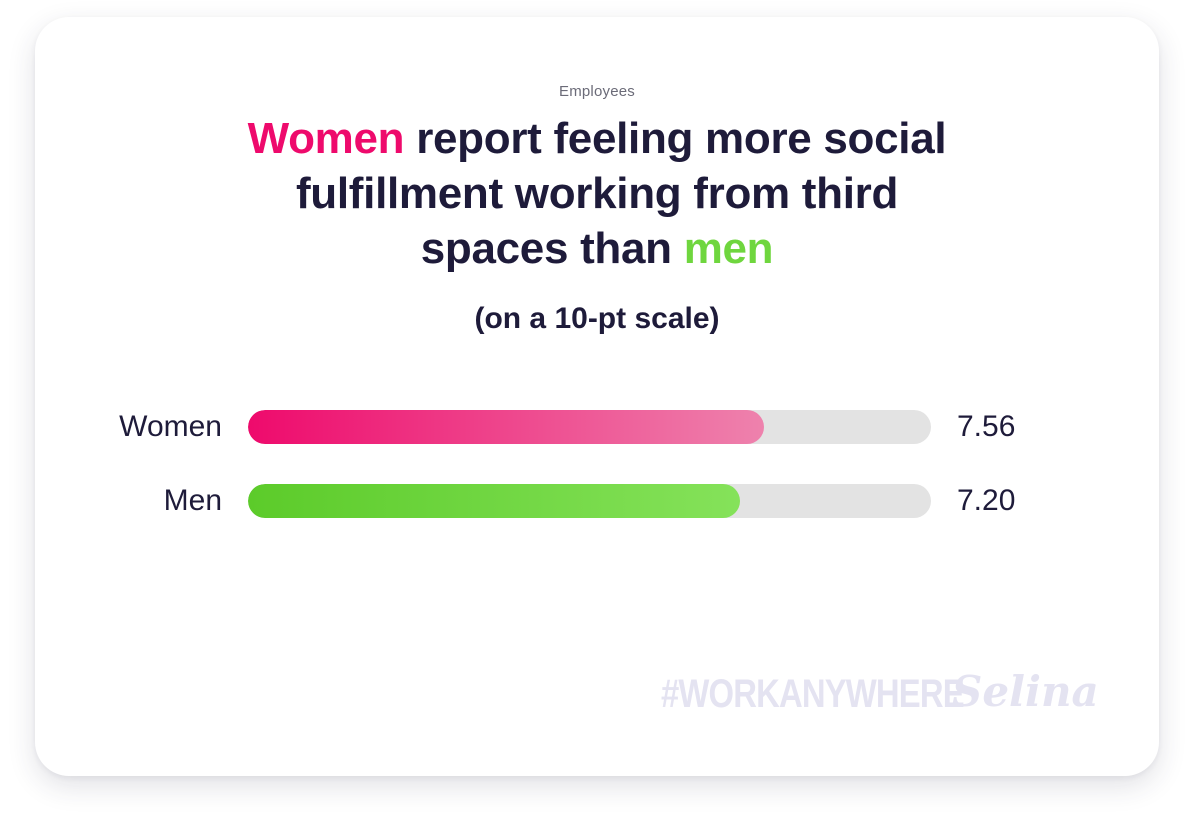  Describe the element at coordinates (596, 91) in the screenshot. I see `eyebrow-label: Employees` at that location.